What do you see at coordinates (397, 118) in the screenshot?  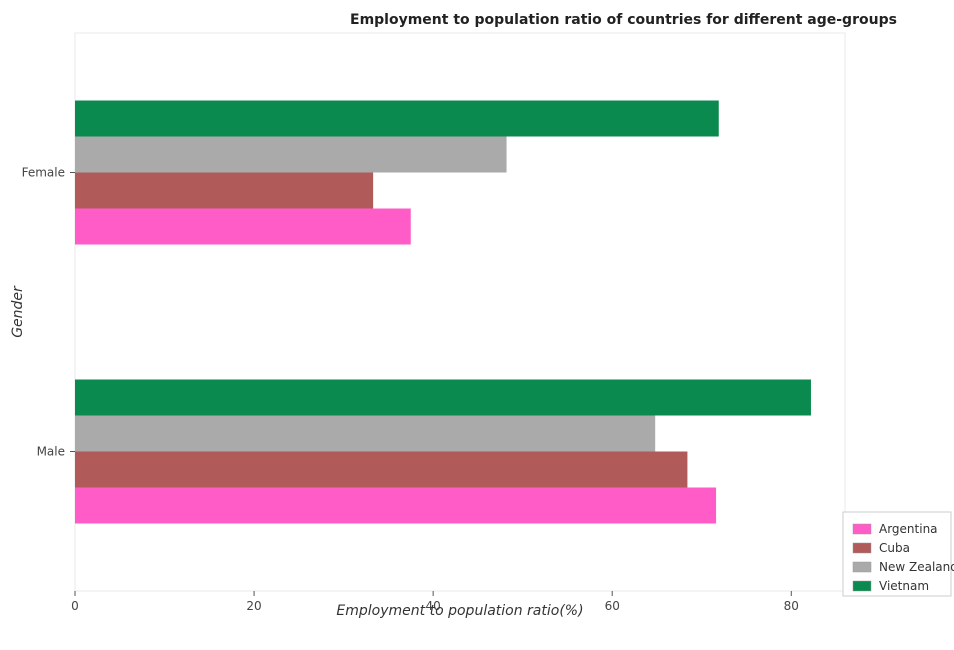 I see `bar-female-vietnam` at bounding box center [397, 118].